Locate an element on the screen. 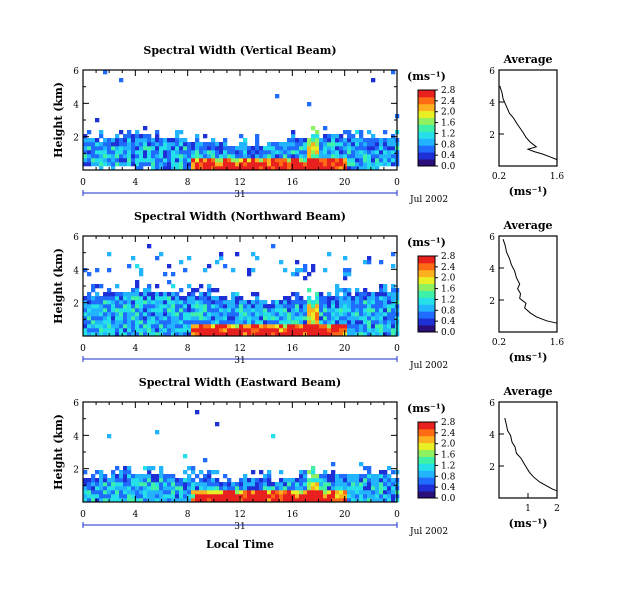 The width and height of the screenshot is (617, 598). average-x-label: (ms⁻¹) is located at coordinates (528, 191).